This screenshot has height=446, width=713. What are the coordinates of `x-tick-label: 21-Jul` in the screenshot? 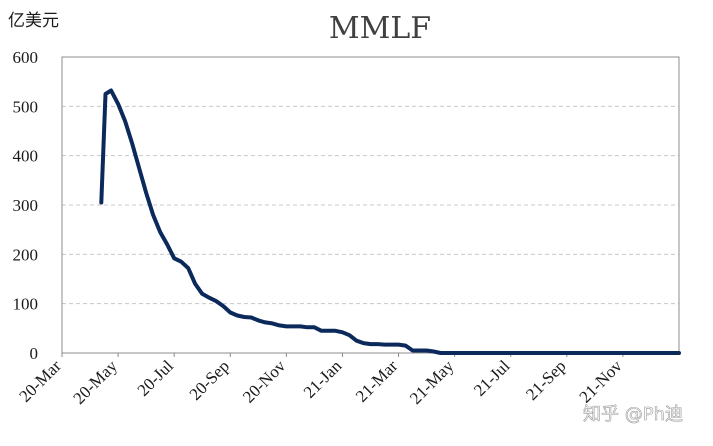 It's located at (492, 378).